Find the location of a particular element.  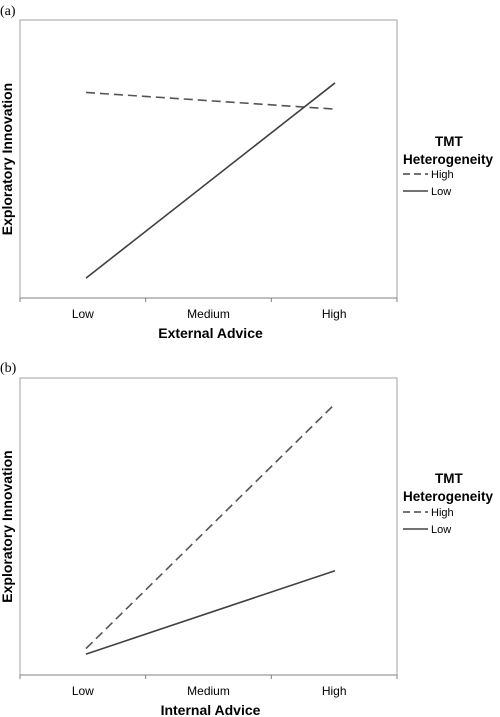

x-axis-title: External Advice is located at coordinates (210, 333).